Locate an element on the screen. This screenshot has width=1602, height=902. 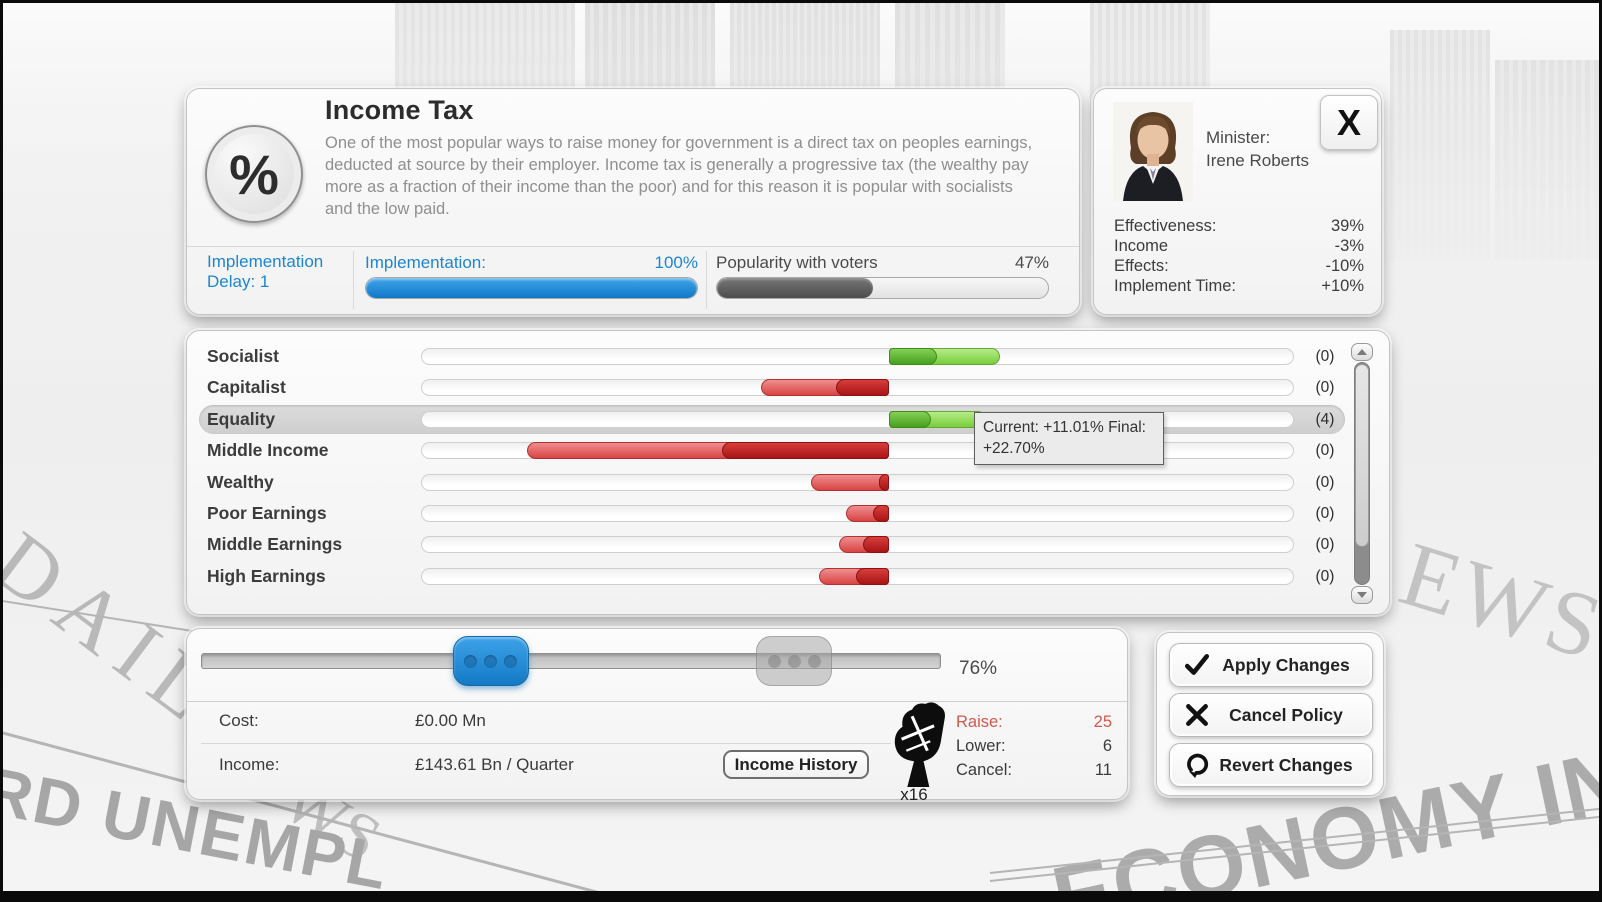
minister-portrait is located at coordinates (1153, 151).